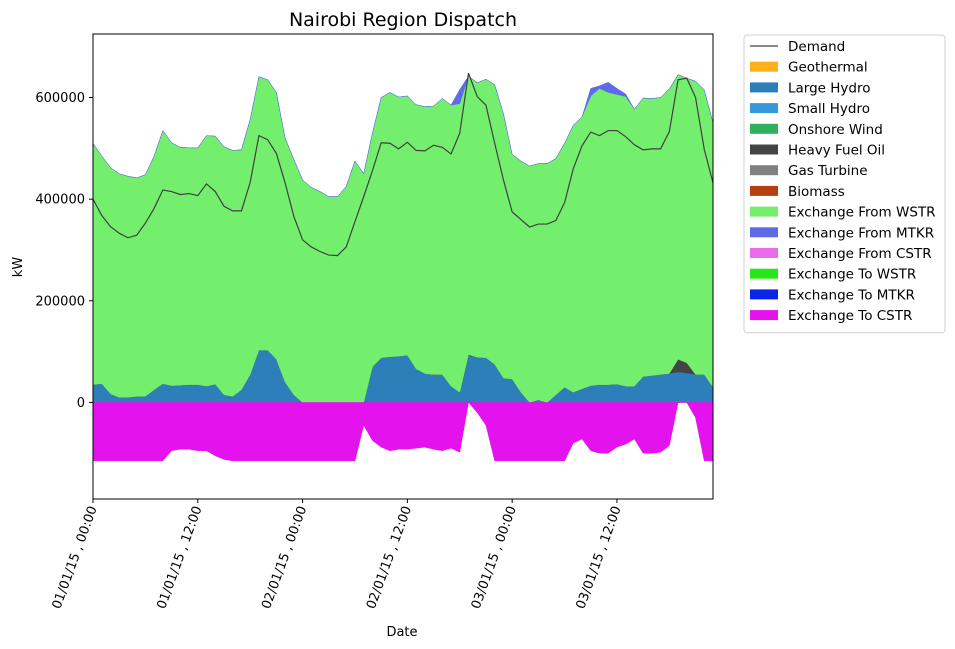  Describe the element at coordinates (828, 68) in the screenshot. I see `legend-label: Geothermal` at that location.